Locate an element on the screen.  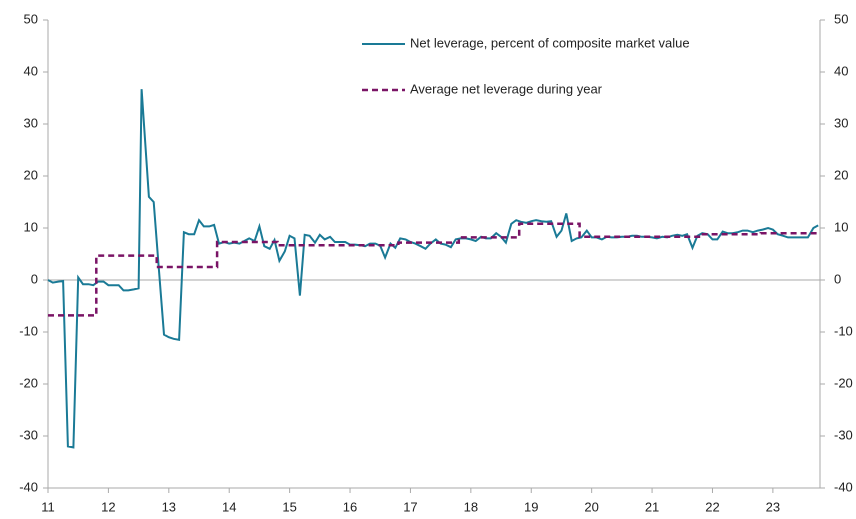
legend-label: Average net leverage during year is located at coordinates (506, 88).